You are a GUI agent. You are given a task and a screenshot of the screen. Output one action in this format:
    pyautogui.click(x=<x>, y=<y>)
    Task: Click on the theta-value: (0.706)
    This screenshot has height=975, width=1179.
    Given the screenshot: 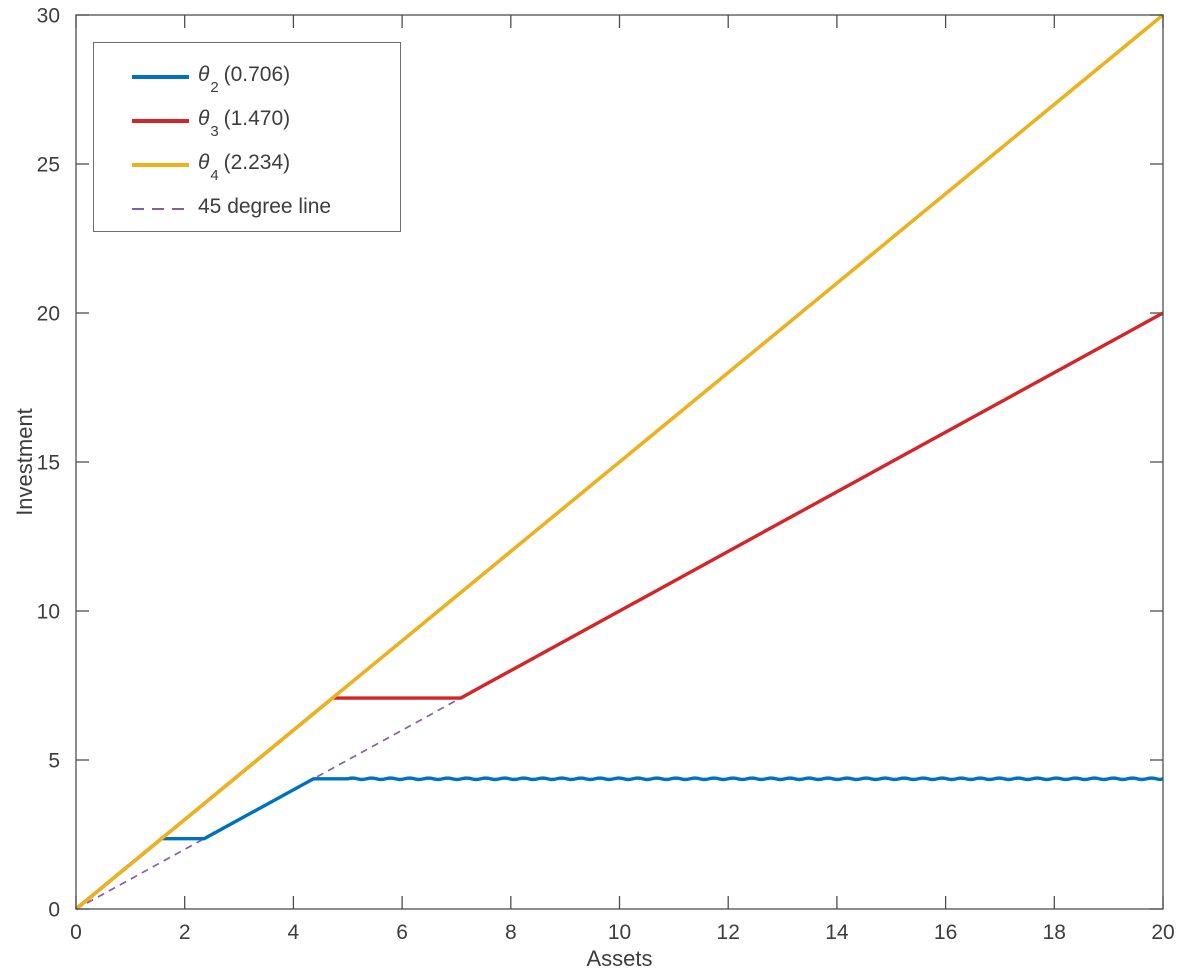 What is the action you would take?
    pyautogui.click(x=254, y=75)
    